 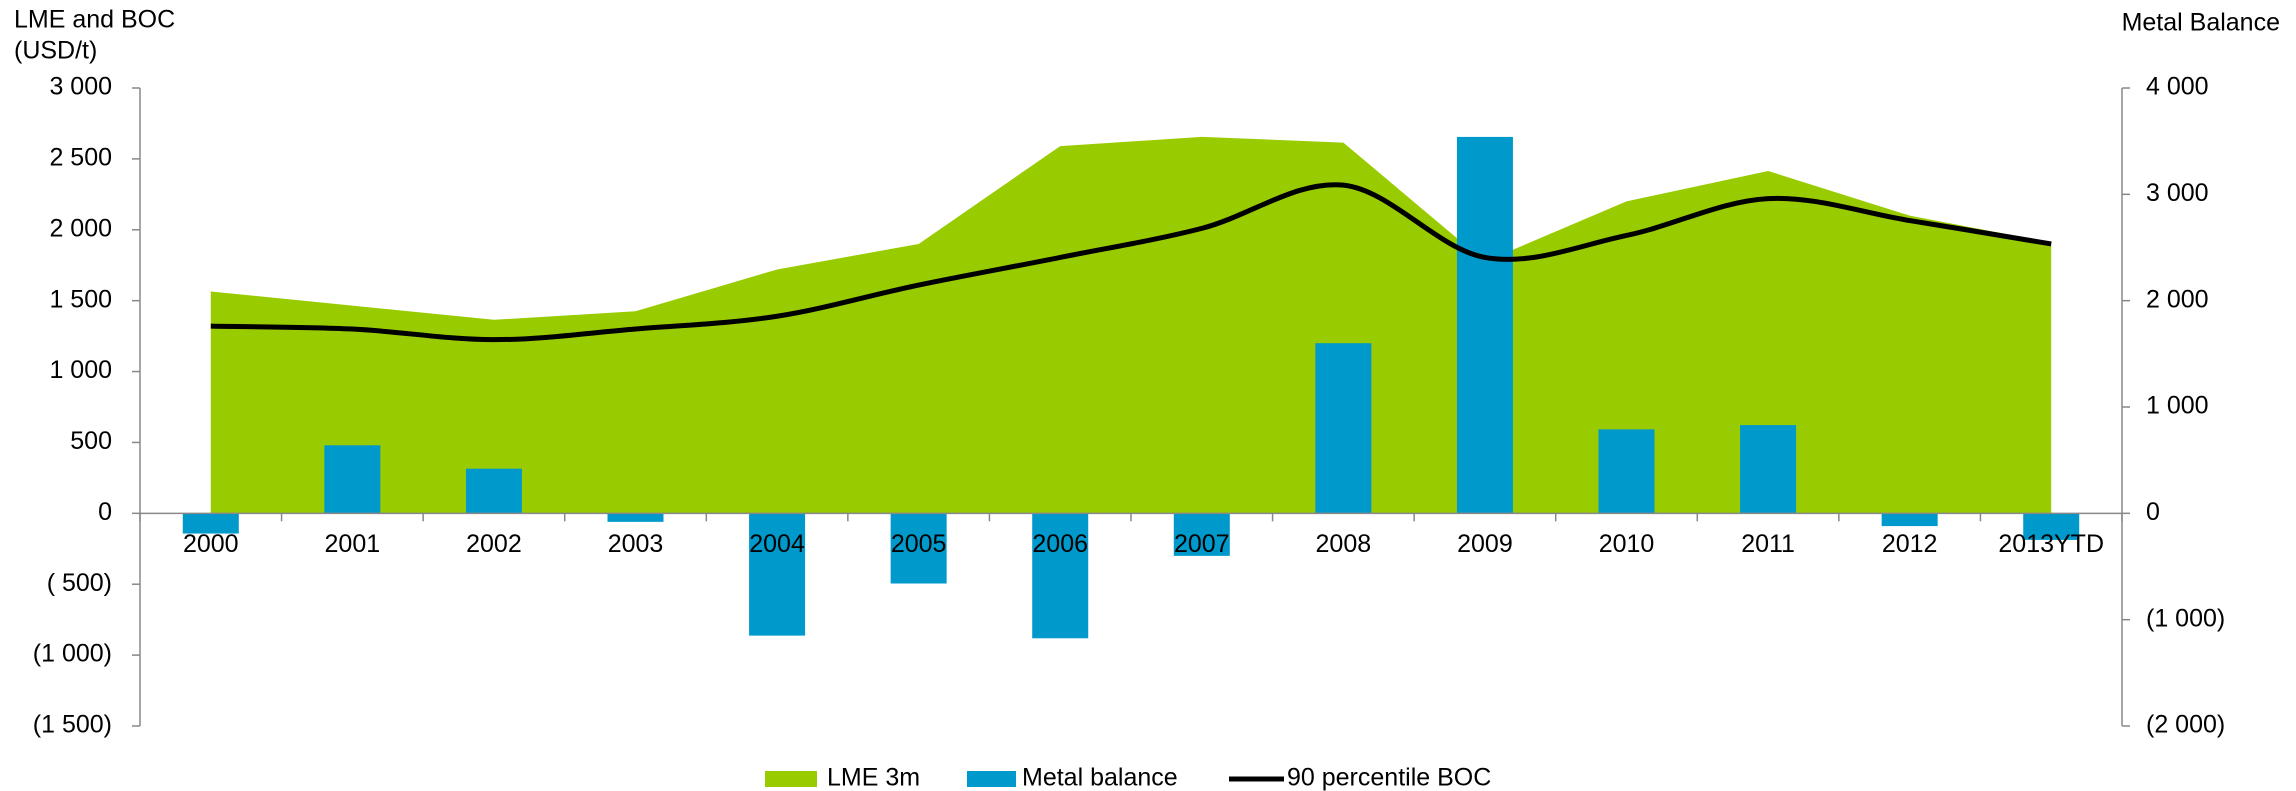 What do you see at coordinates (211, 544) in the screenshot?
I see `x-tick-label: 2000` at bounding box center [211, 544].